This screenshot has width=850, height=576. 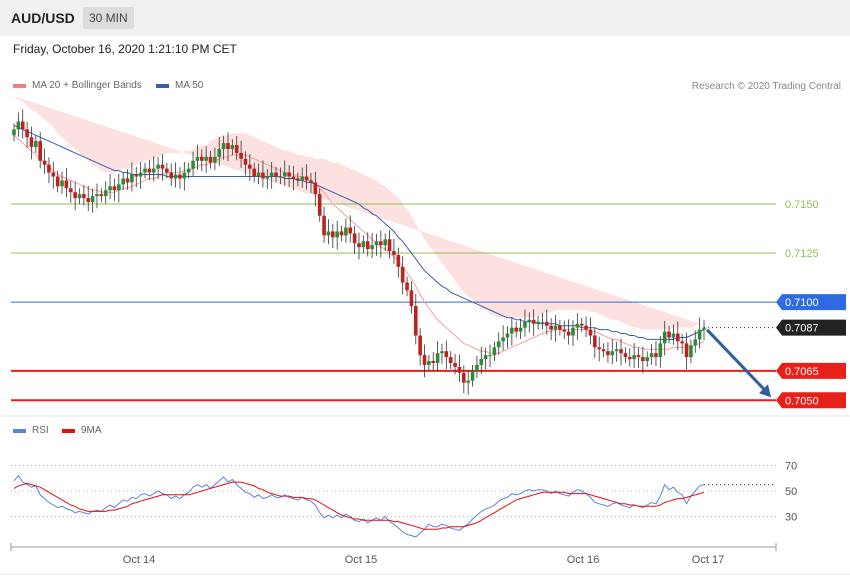 I want to click on current-price-tag, so click(x=811, y=327).